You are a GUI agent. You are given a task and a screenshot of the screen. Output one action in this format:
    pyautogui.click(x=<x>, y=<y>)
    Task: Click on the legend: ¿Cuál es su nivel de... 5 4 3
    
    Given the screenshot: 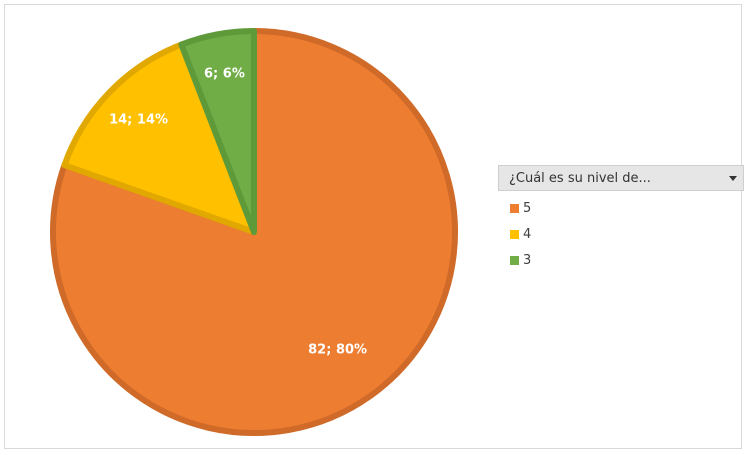 What is the action you would take?
    pyautogui.click(x=623, y=217)
    